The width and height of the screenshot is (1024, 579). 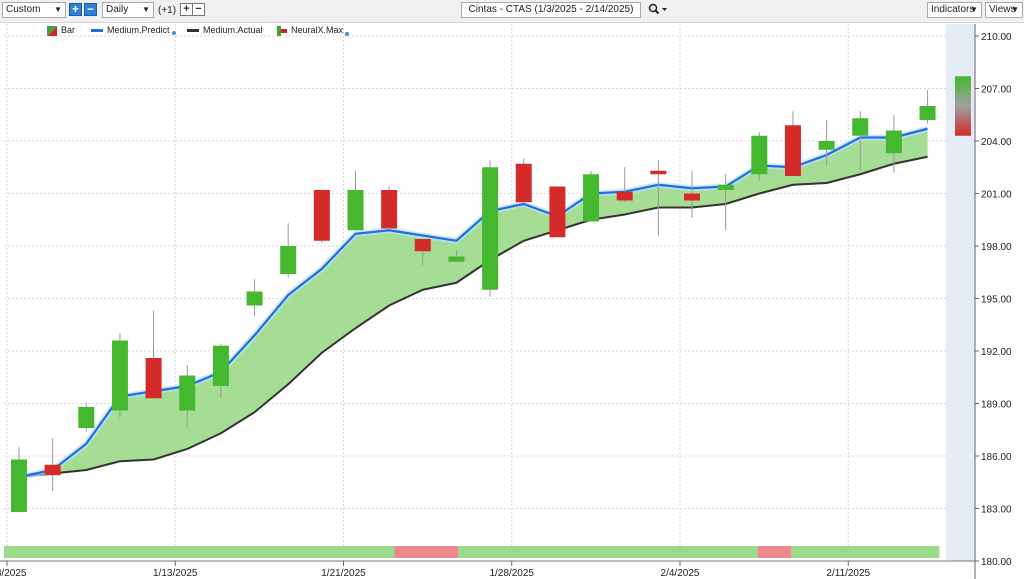 I want to click on legend-label: Bar, so click(x=68, y=30).